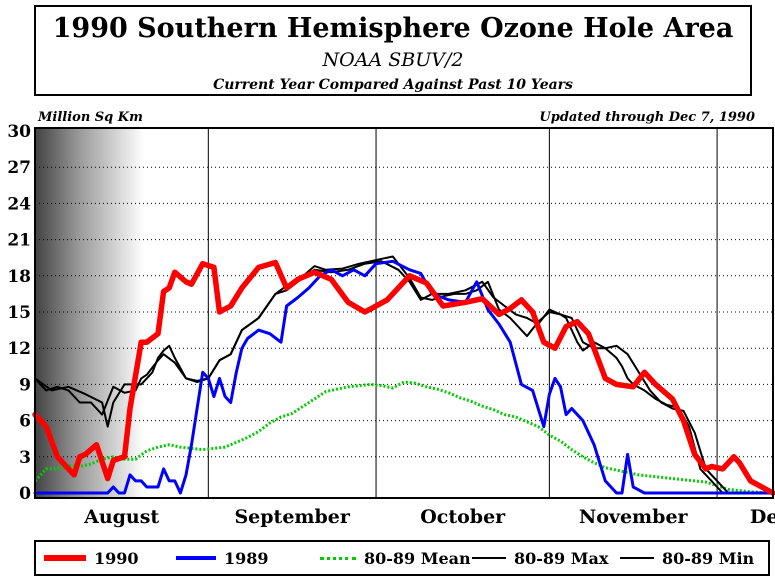 Image resolution: width=775 pixels, height=582 pixels. I want to click on y-tick-label: 9, so click(25, 385).